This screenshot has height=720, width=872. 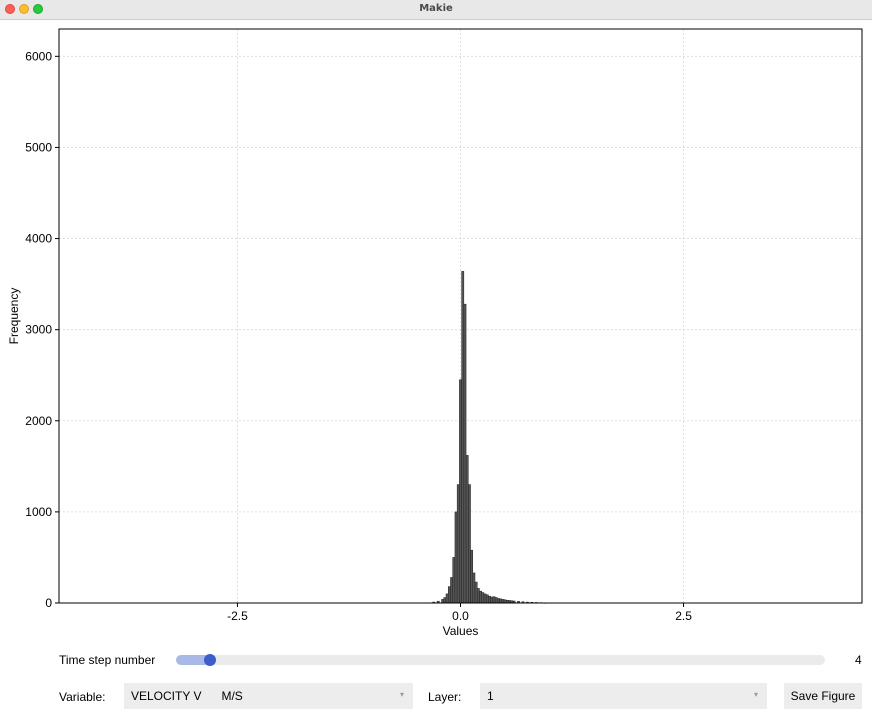 What do you see at coordinates (237, 616) in the screenshot?
I see `x-tick-label: -2.5` at bounding box center [237, 616].